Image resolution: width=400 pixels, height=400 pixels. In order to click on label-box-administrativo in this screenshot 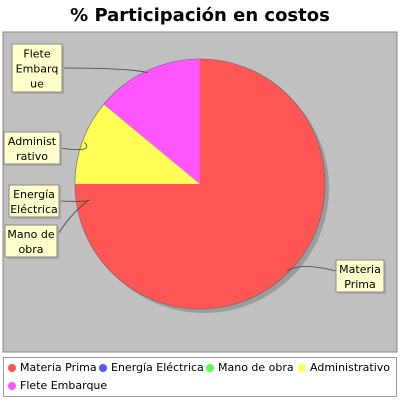, I will do `click(32, 148)`.